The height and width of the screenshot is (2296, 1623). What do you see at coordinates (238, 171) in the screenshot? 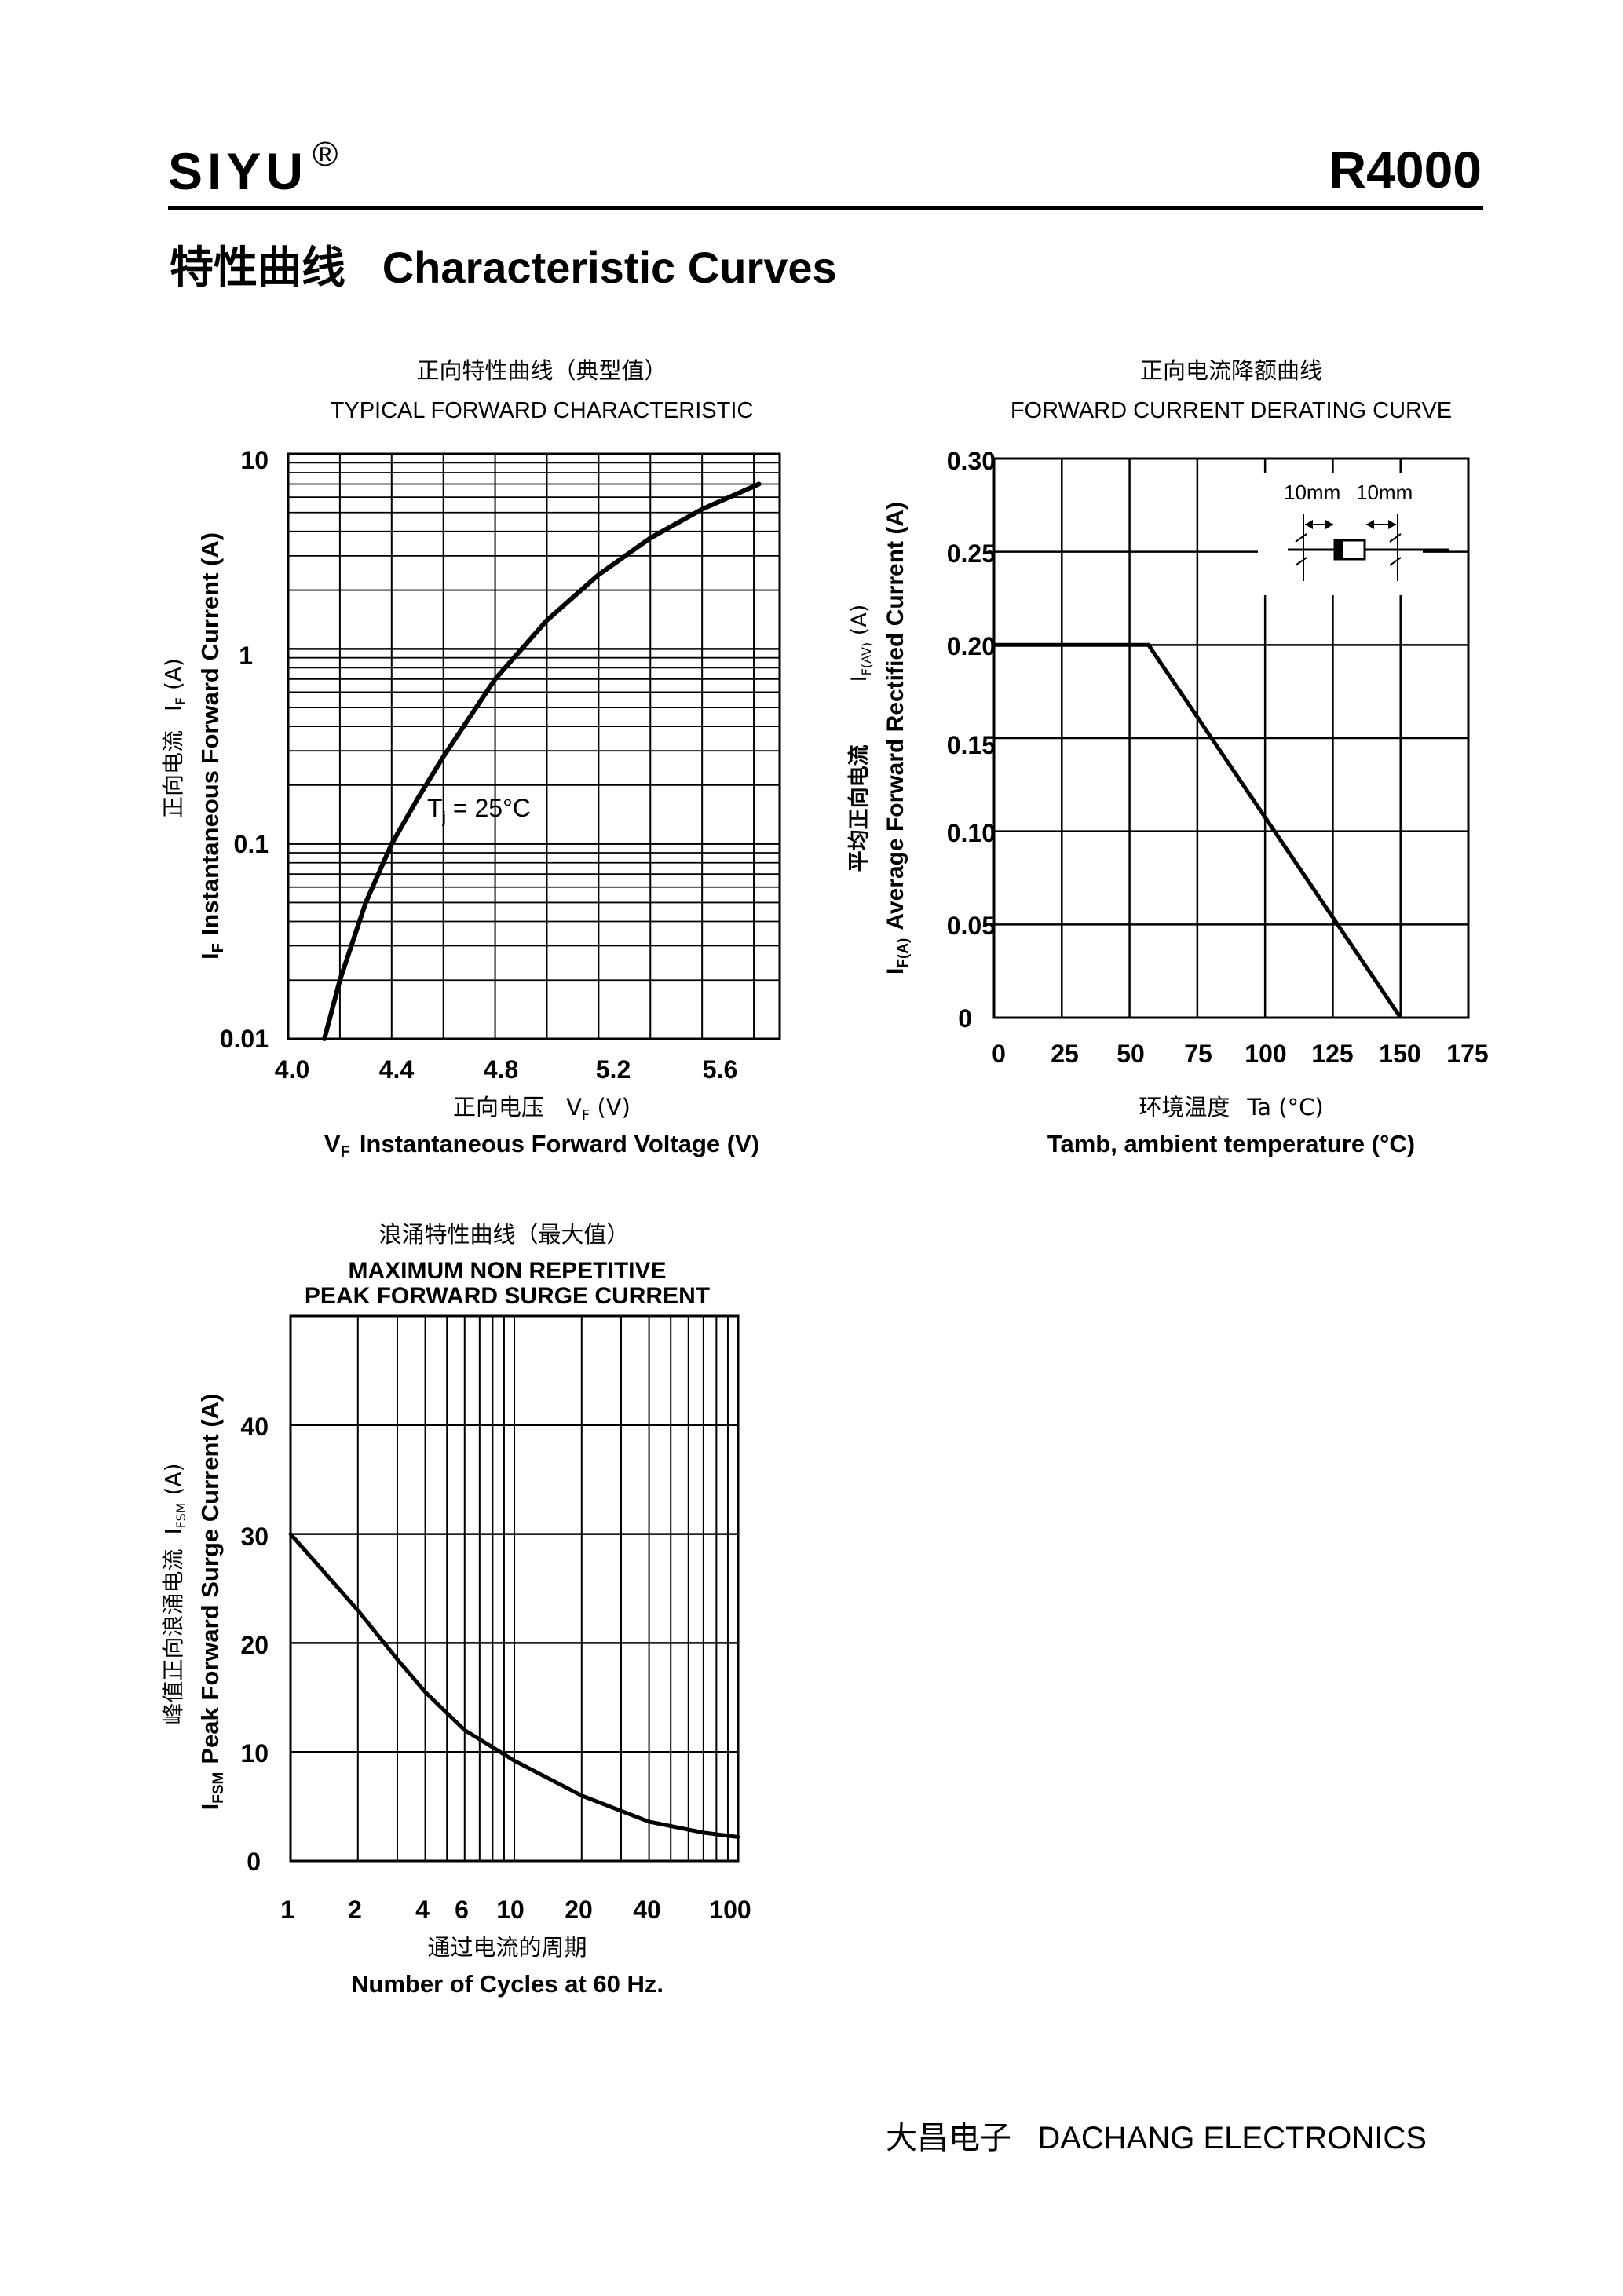
I see `brand-name: SIYU` at bounding box center [238, 171].